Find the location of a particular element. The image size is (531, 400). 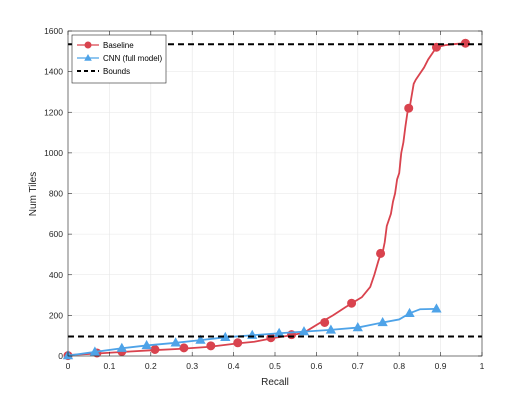

x-tick-label: 0.5 is located at coordinates (275, 366).